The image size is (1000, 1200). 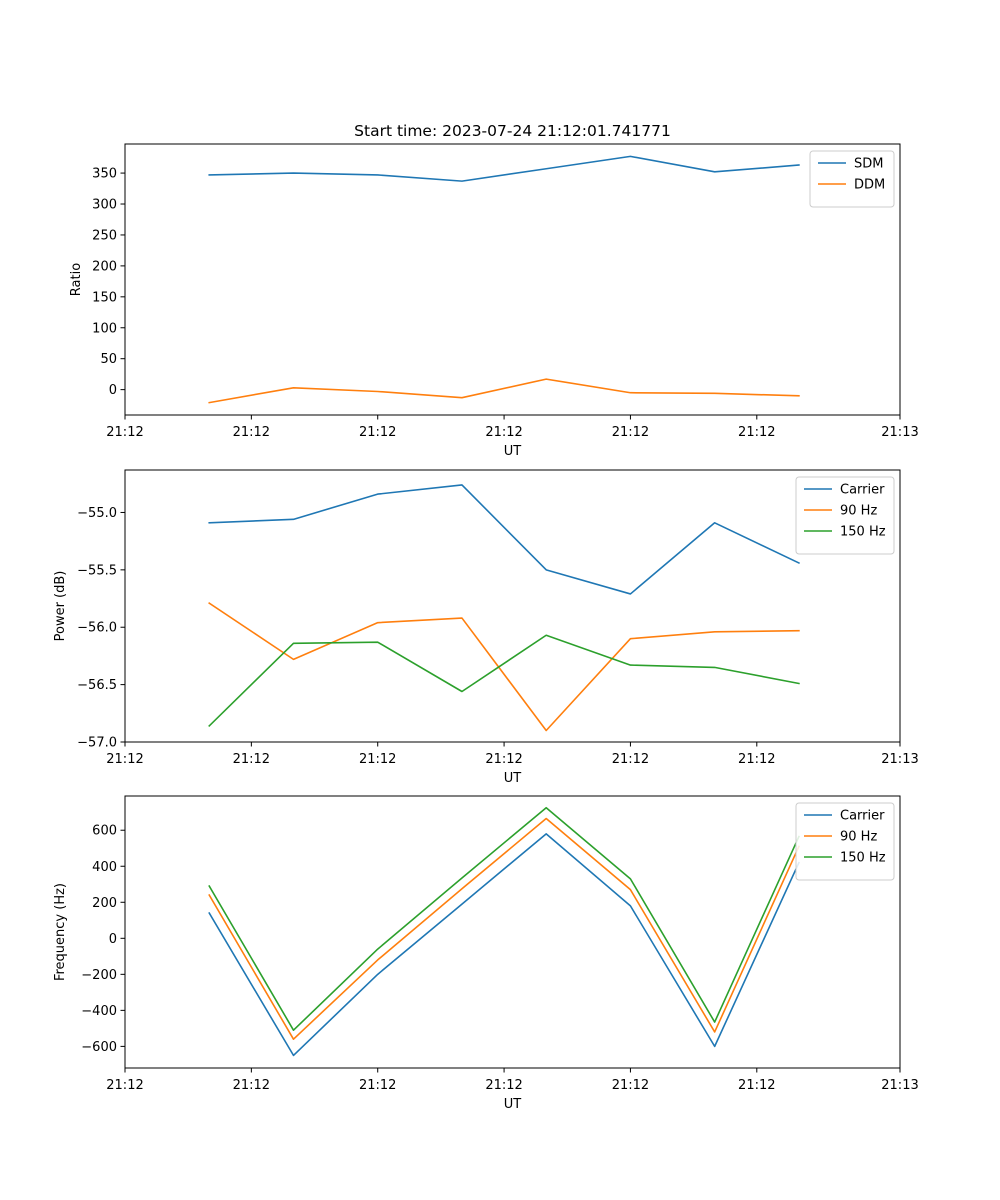 What do you see at coordinates (76, 279) in the screenshot?
I see `y-axis-label: Ratio` at bounding box center [76, 279].